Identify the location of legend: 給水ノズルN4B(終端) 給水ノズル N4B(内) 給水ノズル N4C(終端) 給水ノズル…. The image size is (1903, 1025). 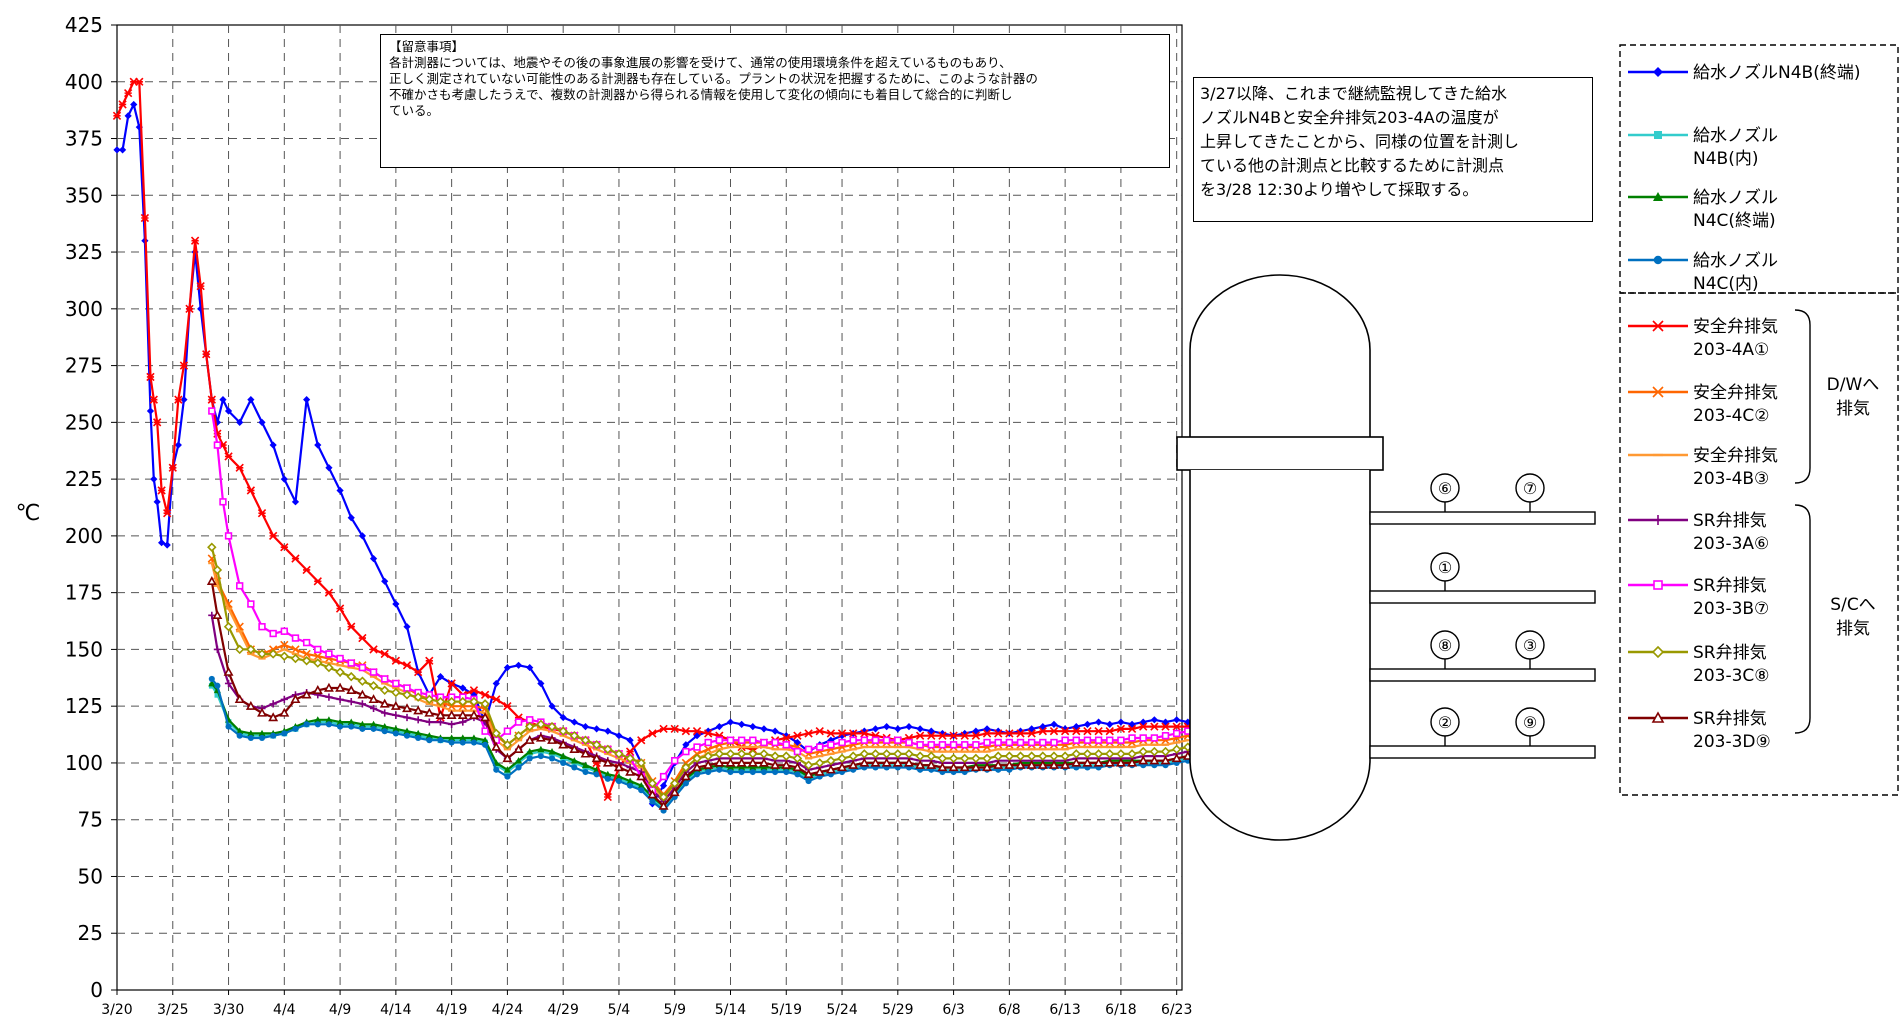
(1759, 420).